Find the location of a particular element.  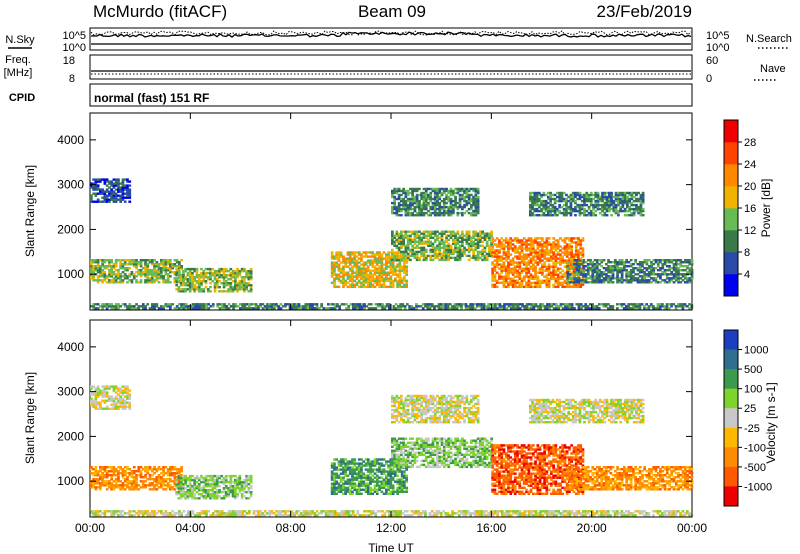

nsky-tick-top: 10^5 is located at coordinates (74, 36).